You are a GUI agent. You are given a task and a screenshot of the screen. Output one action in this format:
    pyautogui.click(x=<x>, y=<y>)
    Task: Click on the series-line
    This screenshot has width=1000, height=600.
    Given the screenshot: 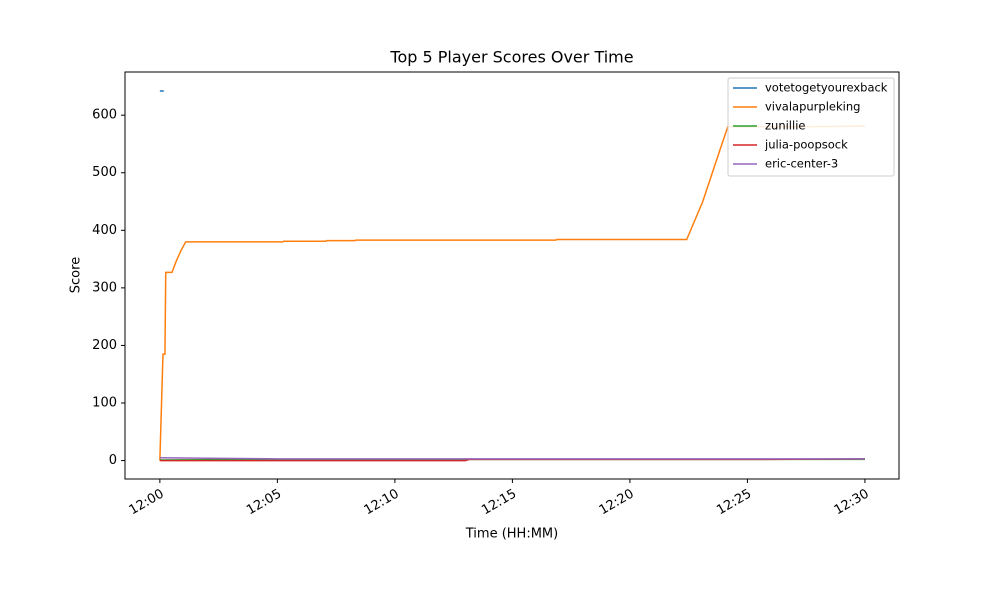 What is the action you would take?
    pyautogui.click(x=512, y=458)
    